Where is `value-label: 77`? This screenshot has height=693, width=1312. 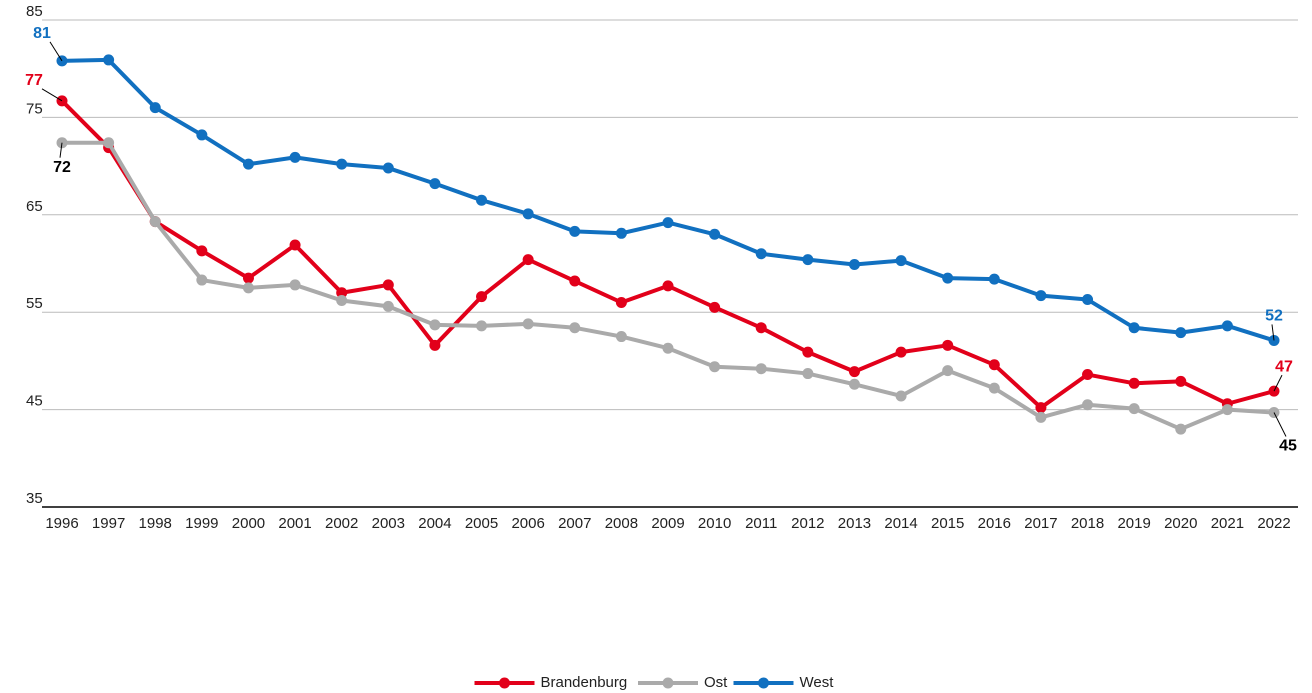
value-label: 77 is located at coordinates (34, 80).